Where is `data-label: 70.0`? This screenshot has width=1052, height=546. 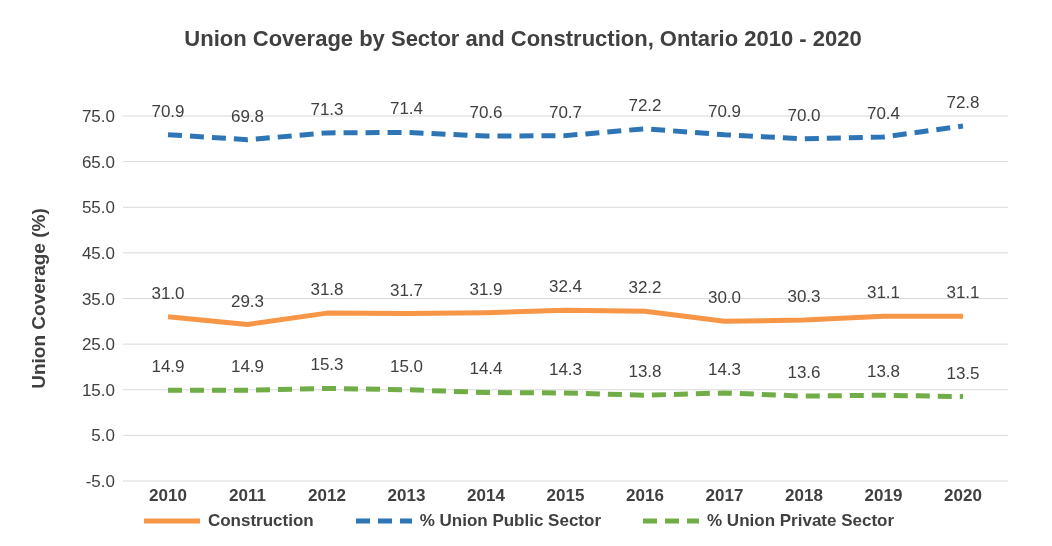
data-label: 70.0 is located at coordinates (804, 115).